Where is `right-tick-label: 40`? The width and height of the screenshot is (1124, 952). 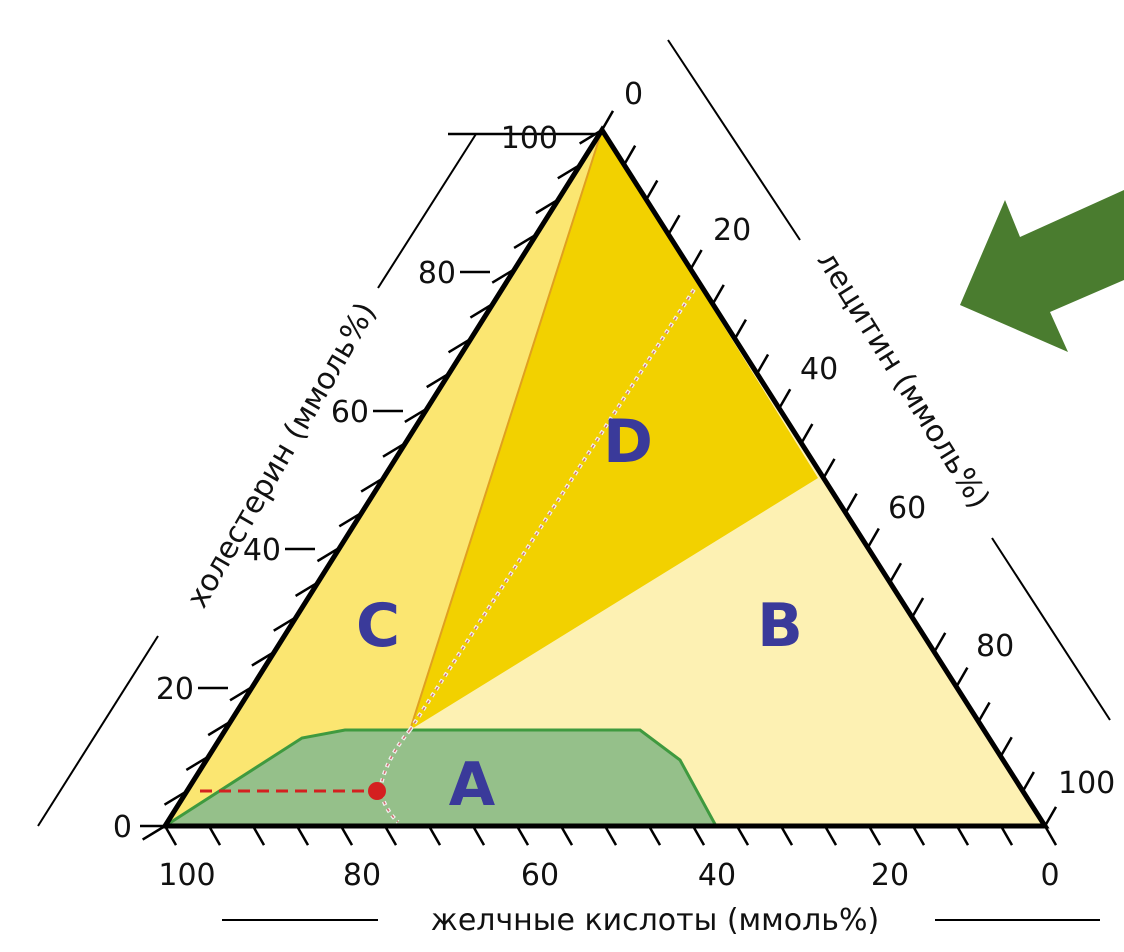
right-tick-label: 40 is located at coordinates (819, 369).